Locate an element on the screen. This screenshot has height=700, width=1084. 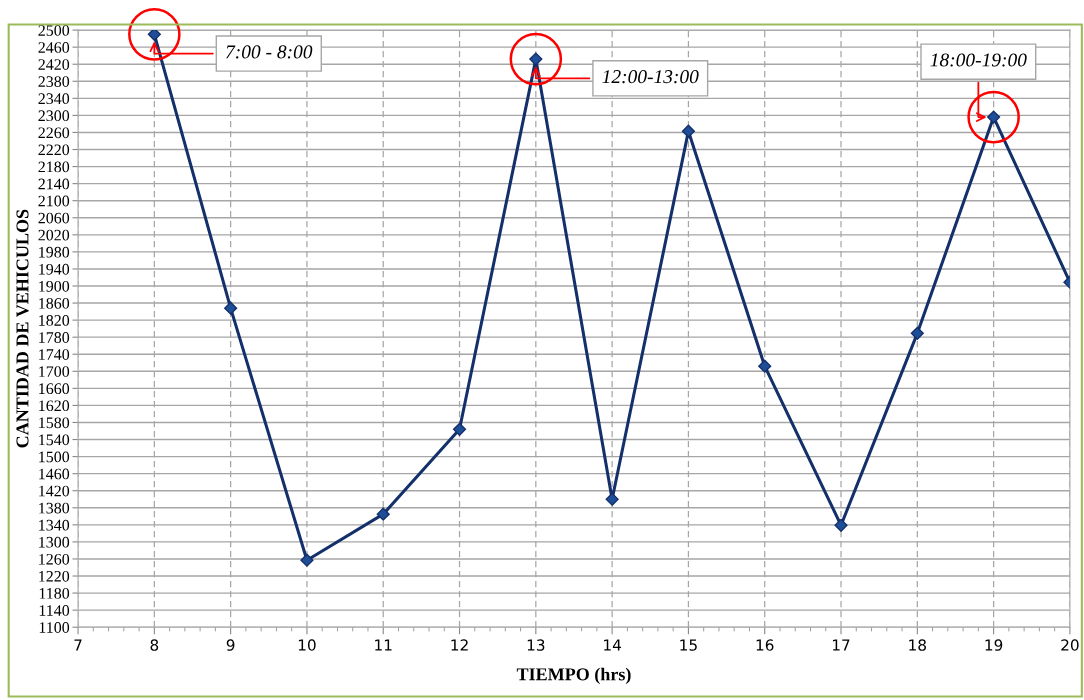
x-tick-label: 15 is located at coordinates (688, 645).